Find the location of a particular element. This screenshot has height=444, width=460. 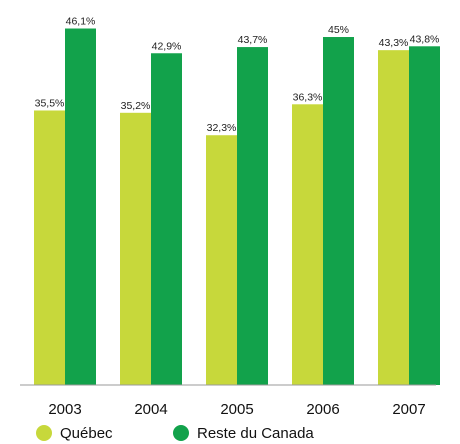

legend-swatch-quebec is located at coordinates (44, 433).